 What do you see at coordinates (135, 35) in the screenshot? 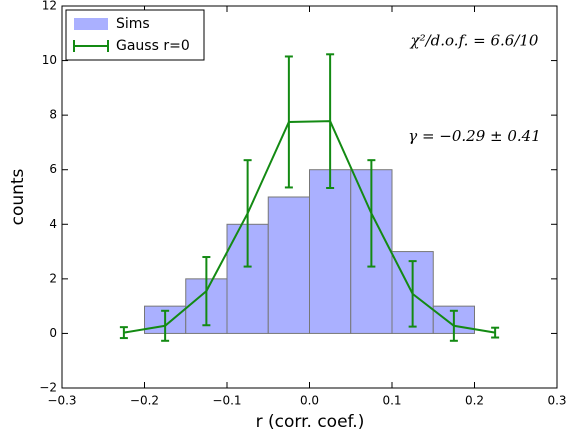
I see `legend-box` at bounding box center [135, 35].